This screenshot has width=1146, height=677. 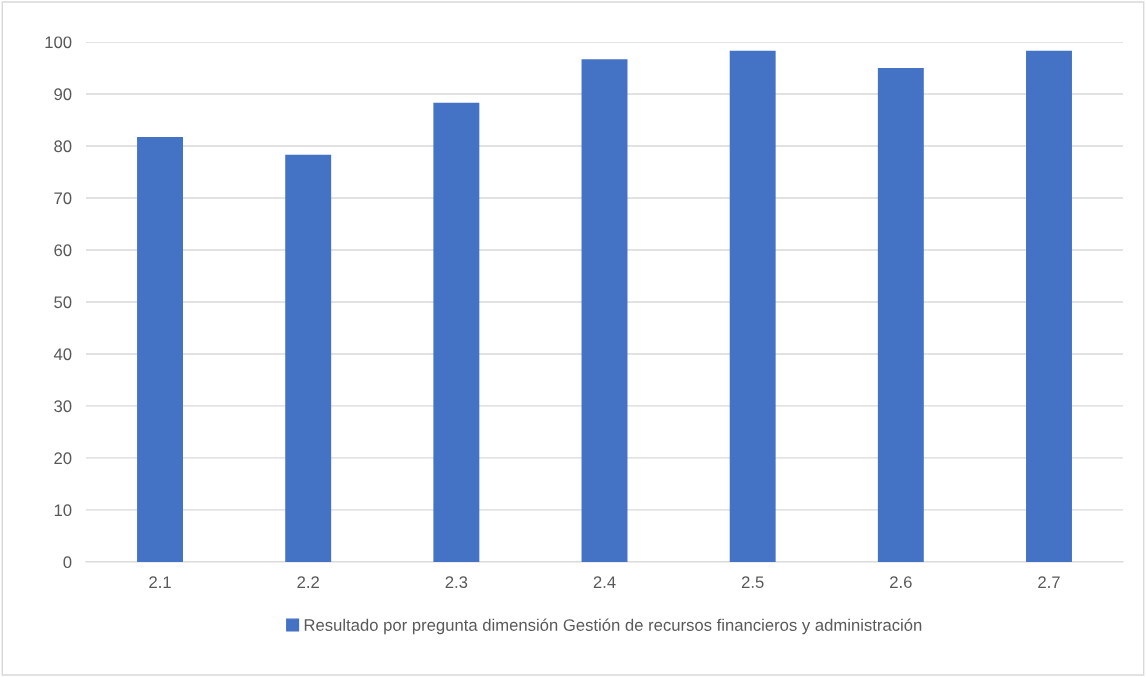 What do you see at coordinates (63, 510) in the screenshot?
I see `y-tick-label: 10` at bounding box center [63, 510].